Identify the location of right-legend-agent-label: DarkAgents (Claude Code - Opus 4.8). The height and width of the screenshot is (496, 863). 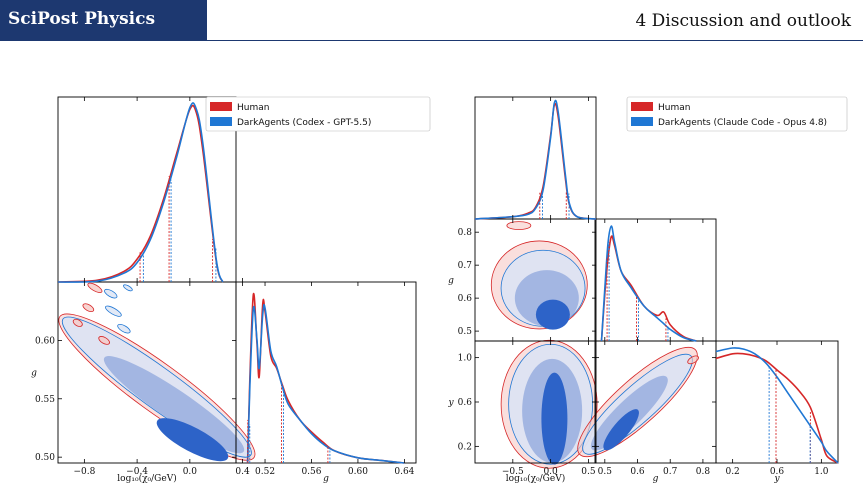
(742, 123).